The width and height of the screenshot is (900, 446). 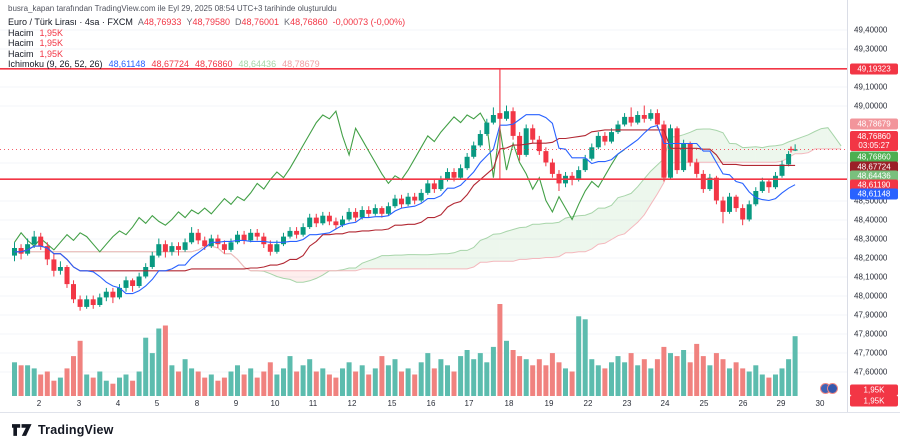 What do you see at coordinates (871, 277) in the screenshot?
I see `price-axis-tick: 48,10000` at bounding box center [871, 277].